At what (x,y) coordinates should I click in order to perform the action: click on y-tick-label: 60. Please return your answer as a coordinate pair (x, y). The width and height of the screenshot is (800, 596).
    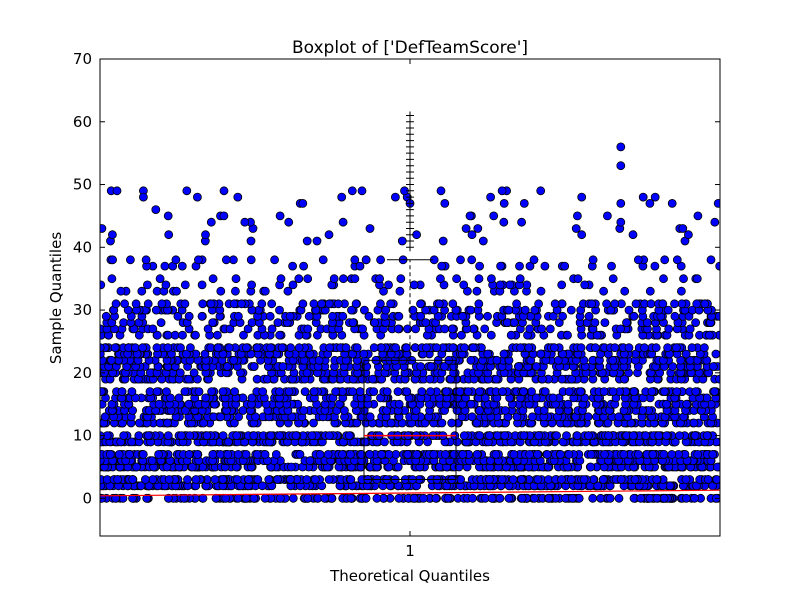
    Looking at the image, I should click on (82, 122).